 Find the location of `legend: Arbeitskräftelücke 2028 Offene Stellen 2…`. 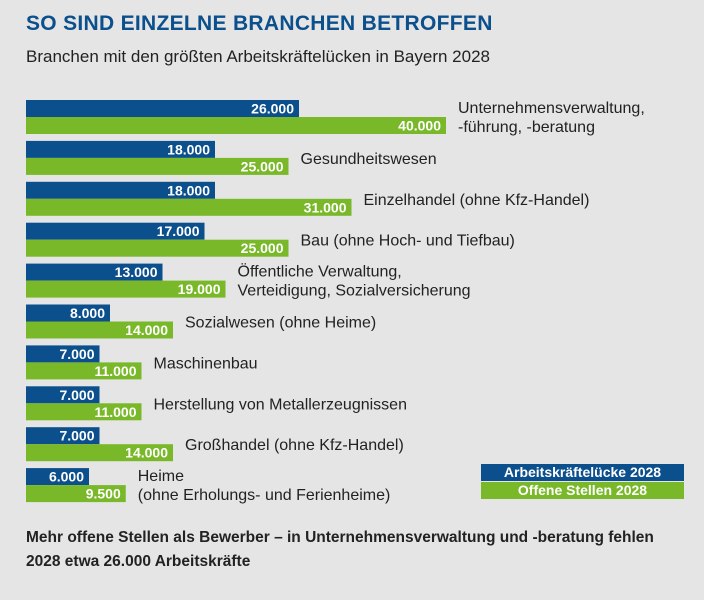

legend: Arbeitskräftelücke 2028 Offene Stellen 2… is located at coordinates (582, 482).